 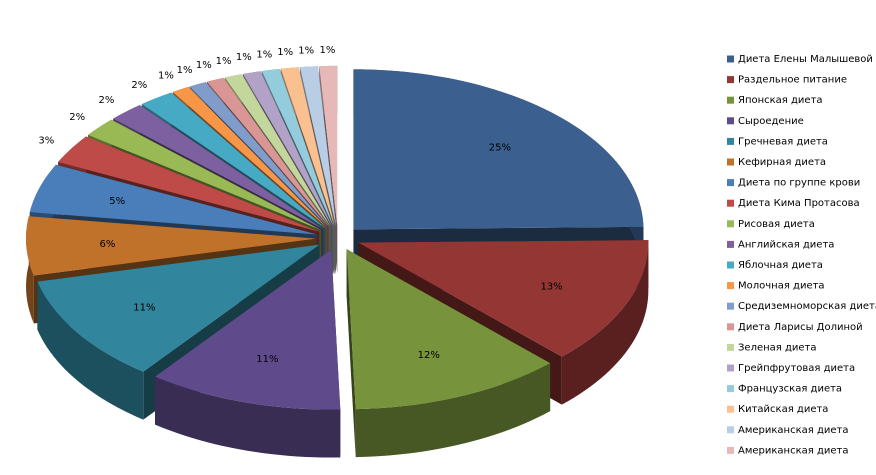 I want to click on legend-label: Рисовая диета, so click(x=776, y=224).